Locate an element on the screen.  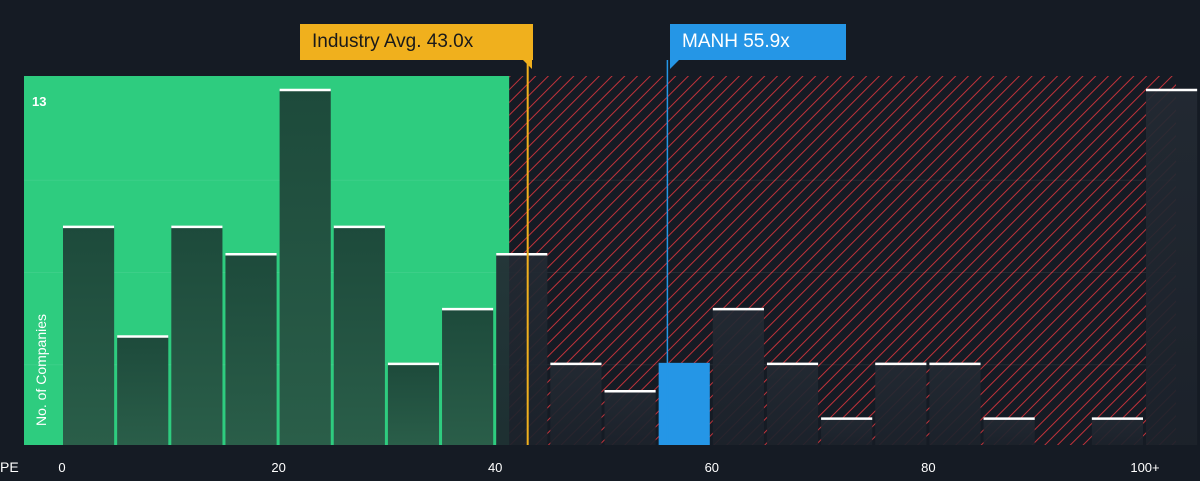
industry-avg-callout: Industry Avg. 43.0x is located at coordinates (416, 42).